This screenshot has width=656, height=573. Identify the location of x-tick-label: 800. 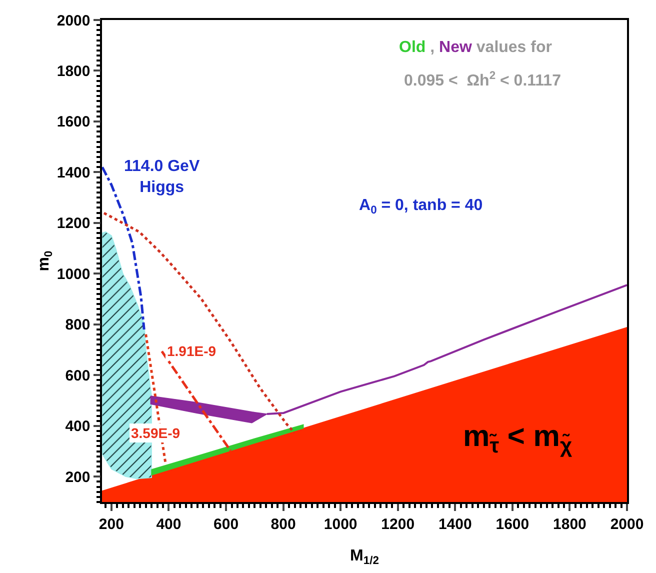
(283, 524).